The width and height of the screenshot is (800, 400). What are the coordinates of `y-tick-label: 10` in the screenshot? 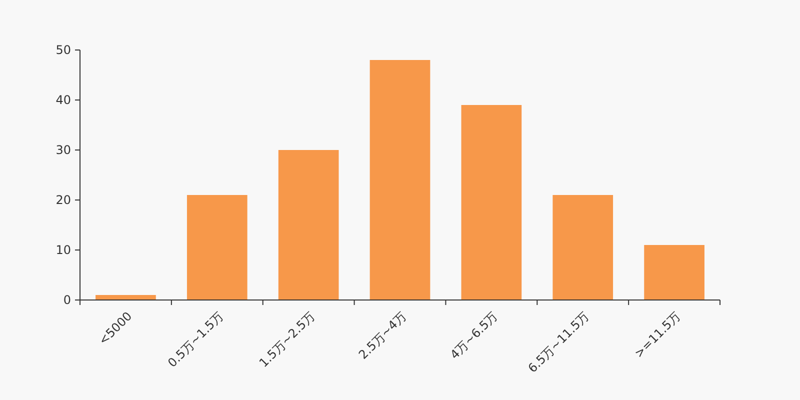 It's located at (63, 250).